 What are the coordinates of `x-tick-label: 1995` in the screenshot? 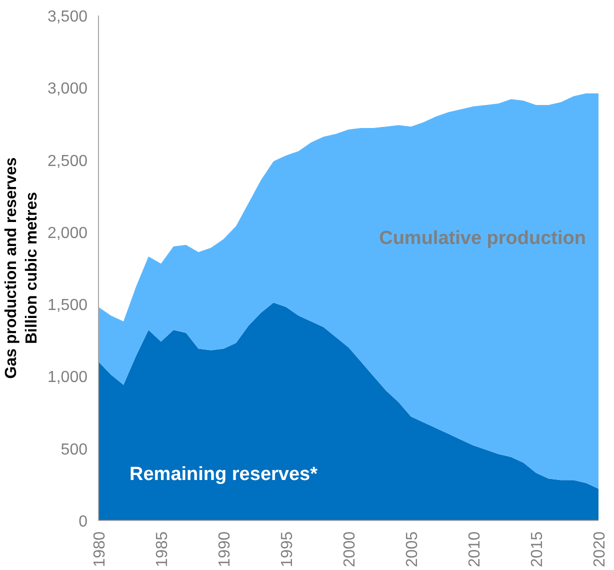 It's located at (287, 549).